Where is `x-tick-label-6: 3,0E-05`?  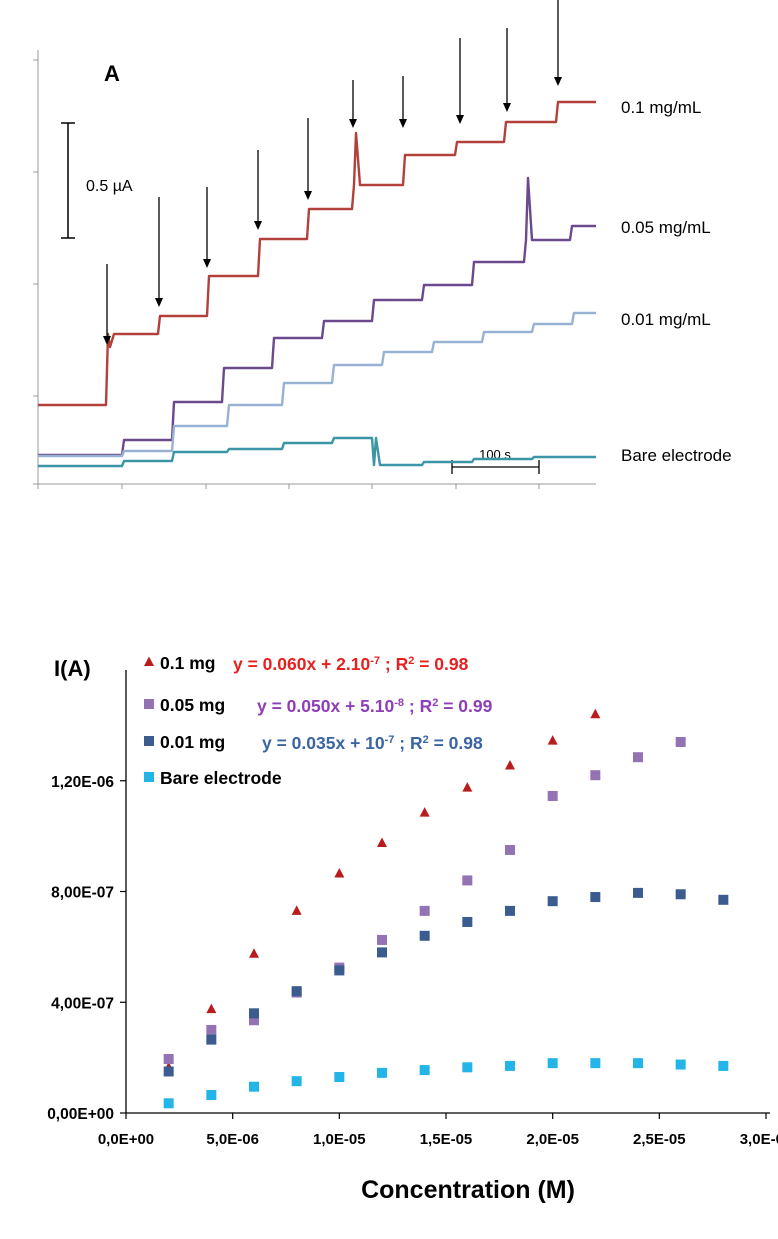
x-tick-label-6: 3,0E-05 is located at coordinates (759, 1139).